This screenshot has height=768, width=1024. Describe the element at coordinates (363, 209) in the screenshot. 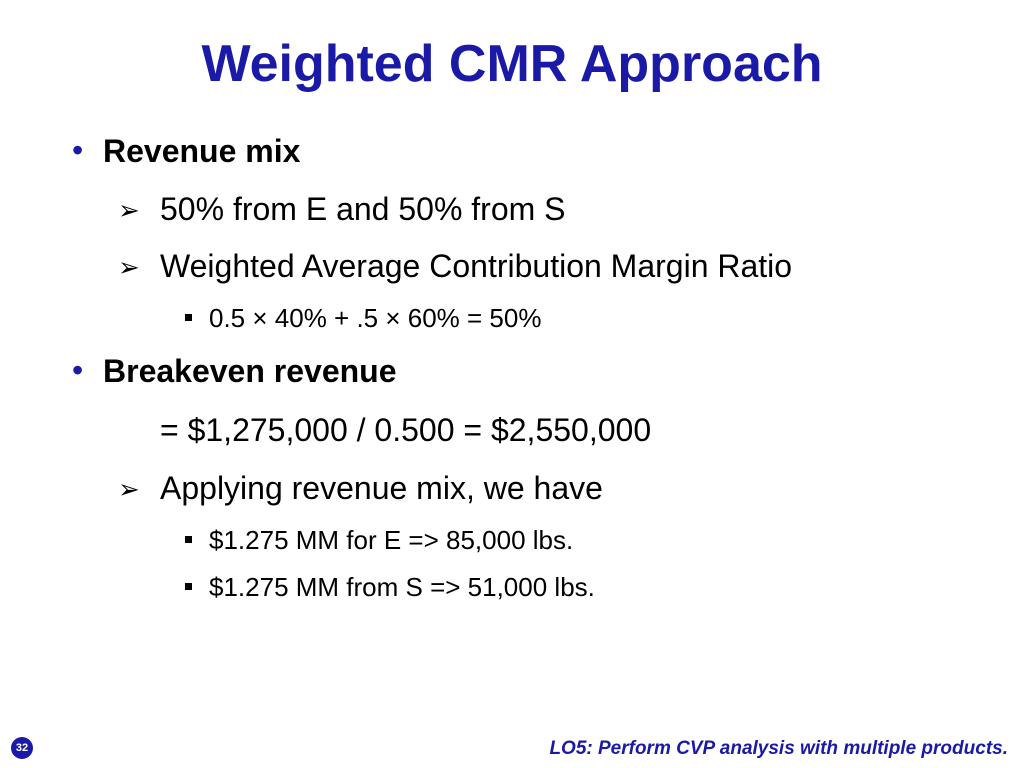

I see `revenue-mix-point: 50% from E and 50% from S` at that location.